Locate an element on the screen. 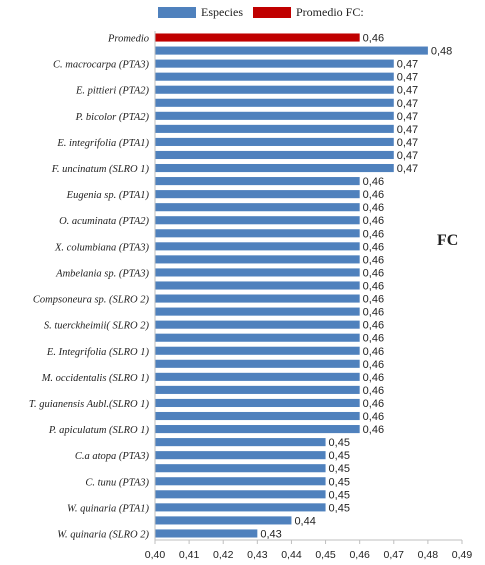  data-label: 0,43 is located at coordinates (270, 534).